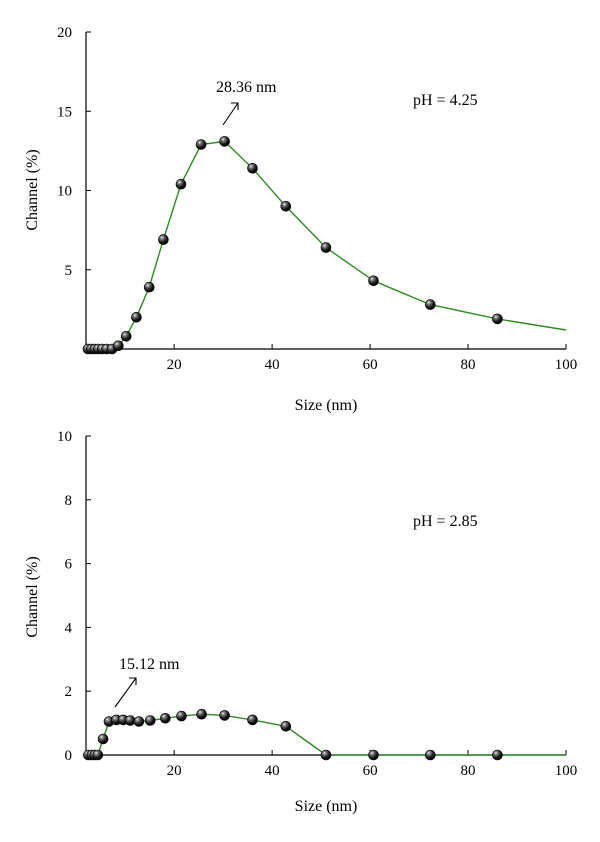  I want to click on chart-top-annotation-arrow, so click(230, 114).